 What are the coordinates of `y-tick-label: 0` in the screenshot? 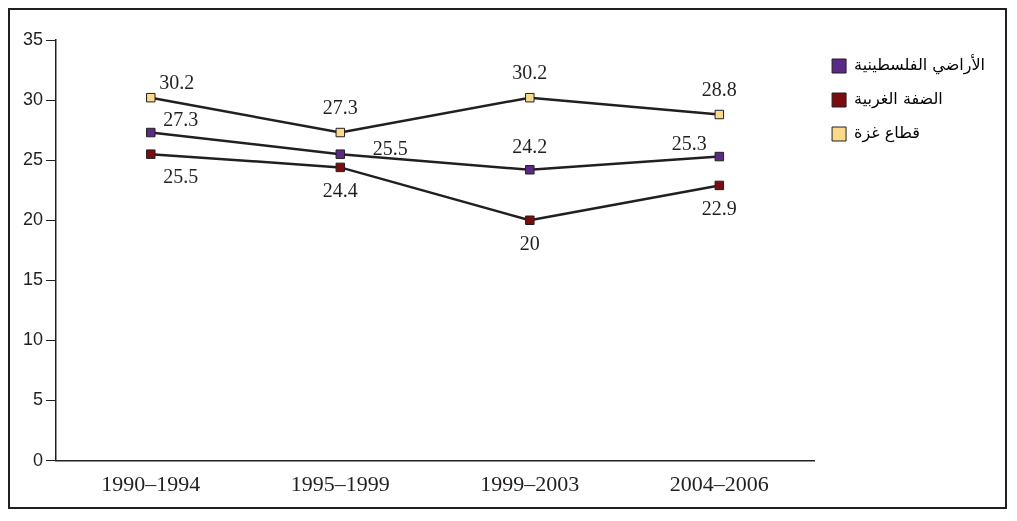 It's located at (38, 459).